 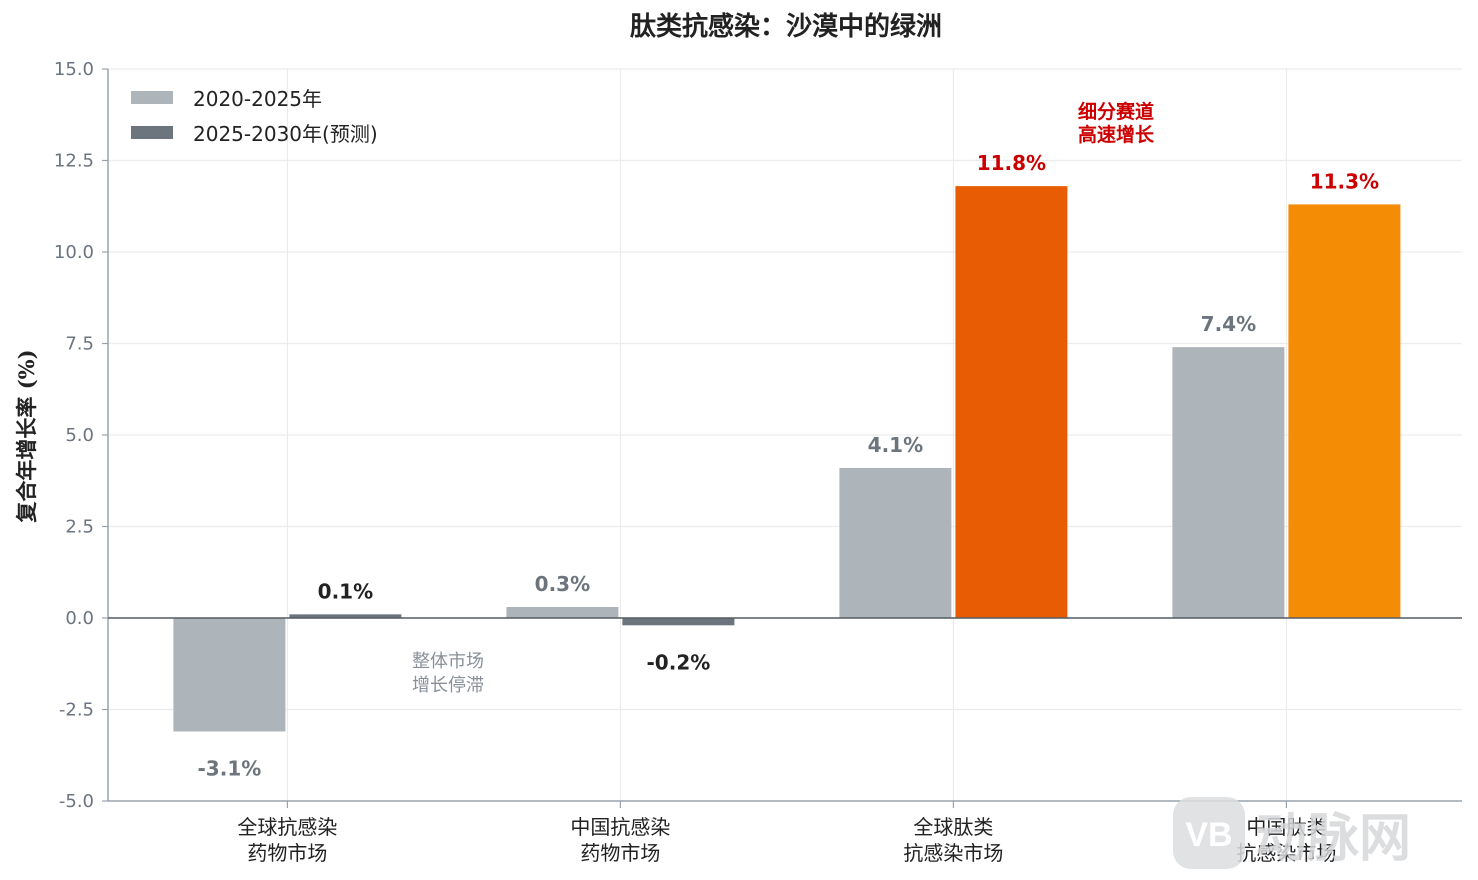 What do you see at coordinates (1286, 853) in the screenshot?
I see `x-tick-label-cat-4: 抗感染市场` at bounding box center [1286, 853].